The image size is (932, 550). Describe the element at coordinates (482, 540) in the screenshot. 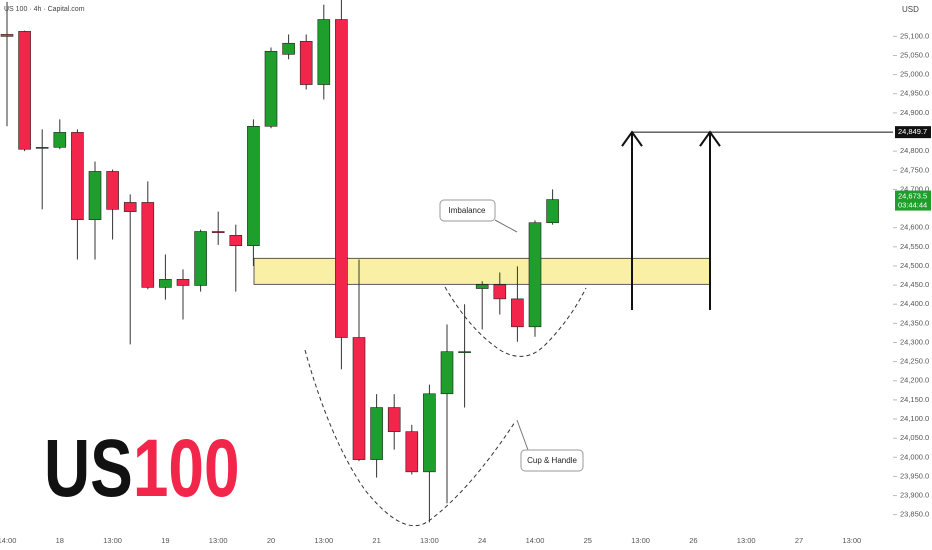

I see `x-tick-label: 24` at that location.